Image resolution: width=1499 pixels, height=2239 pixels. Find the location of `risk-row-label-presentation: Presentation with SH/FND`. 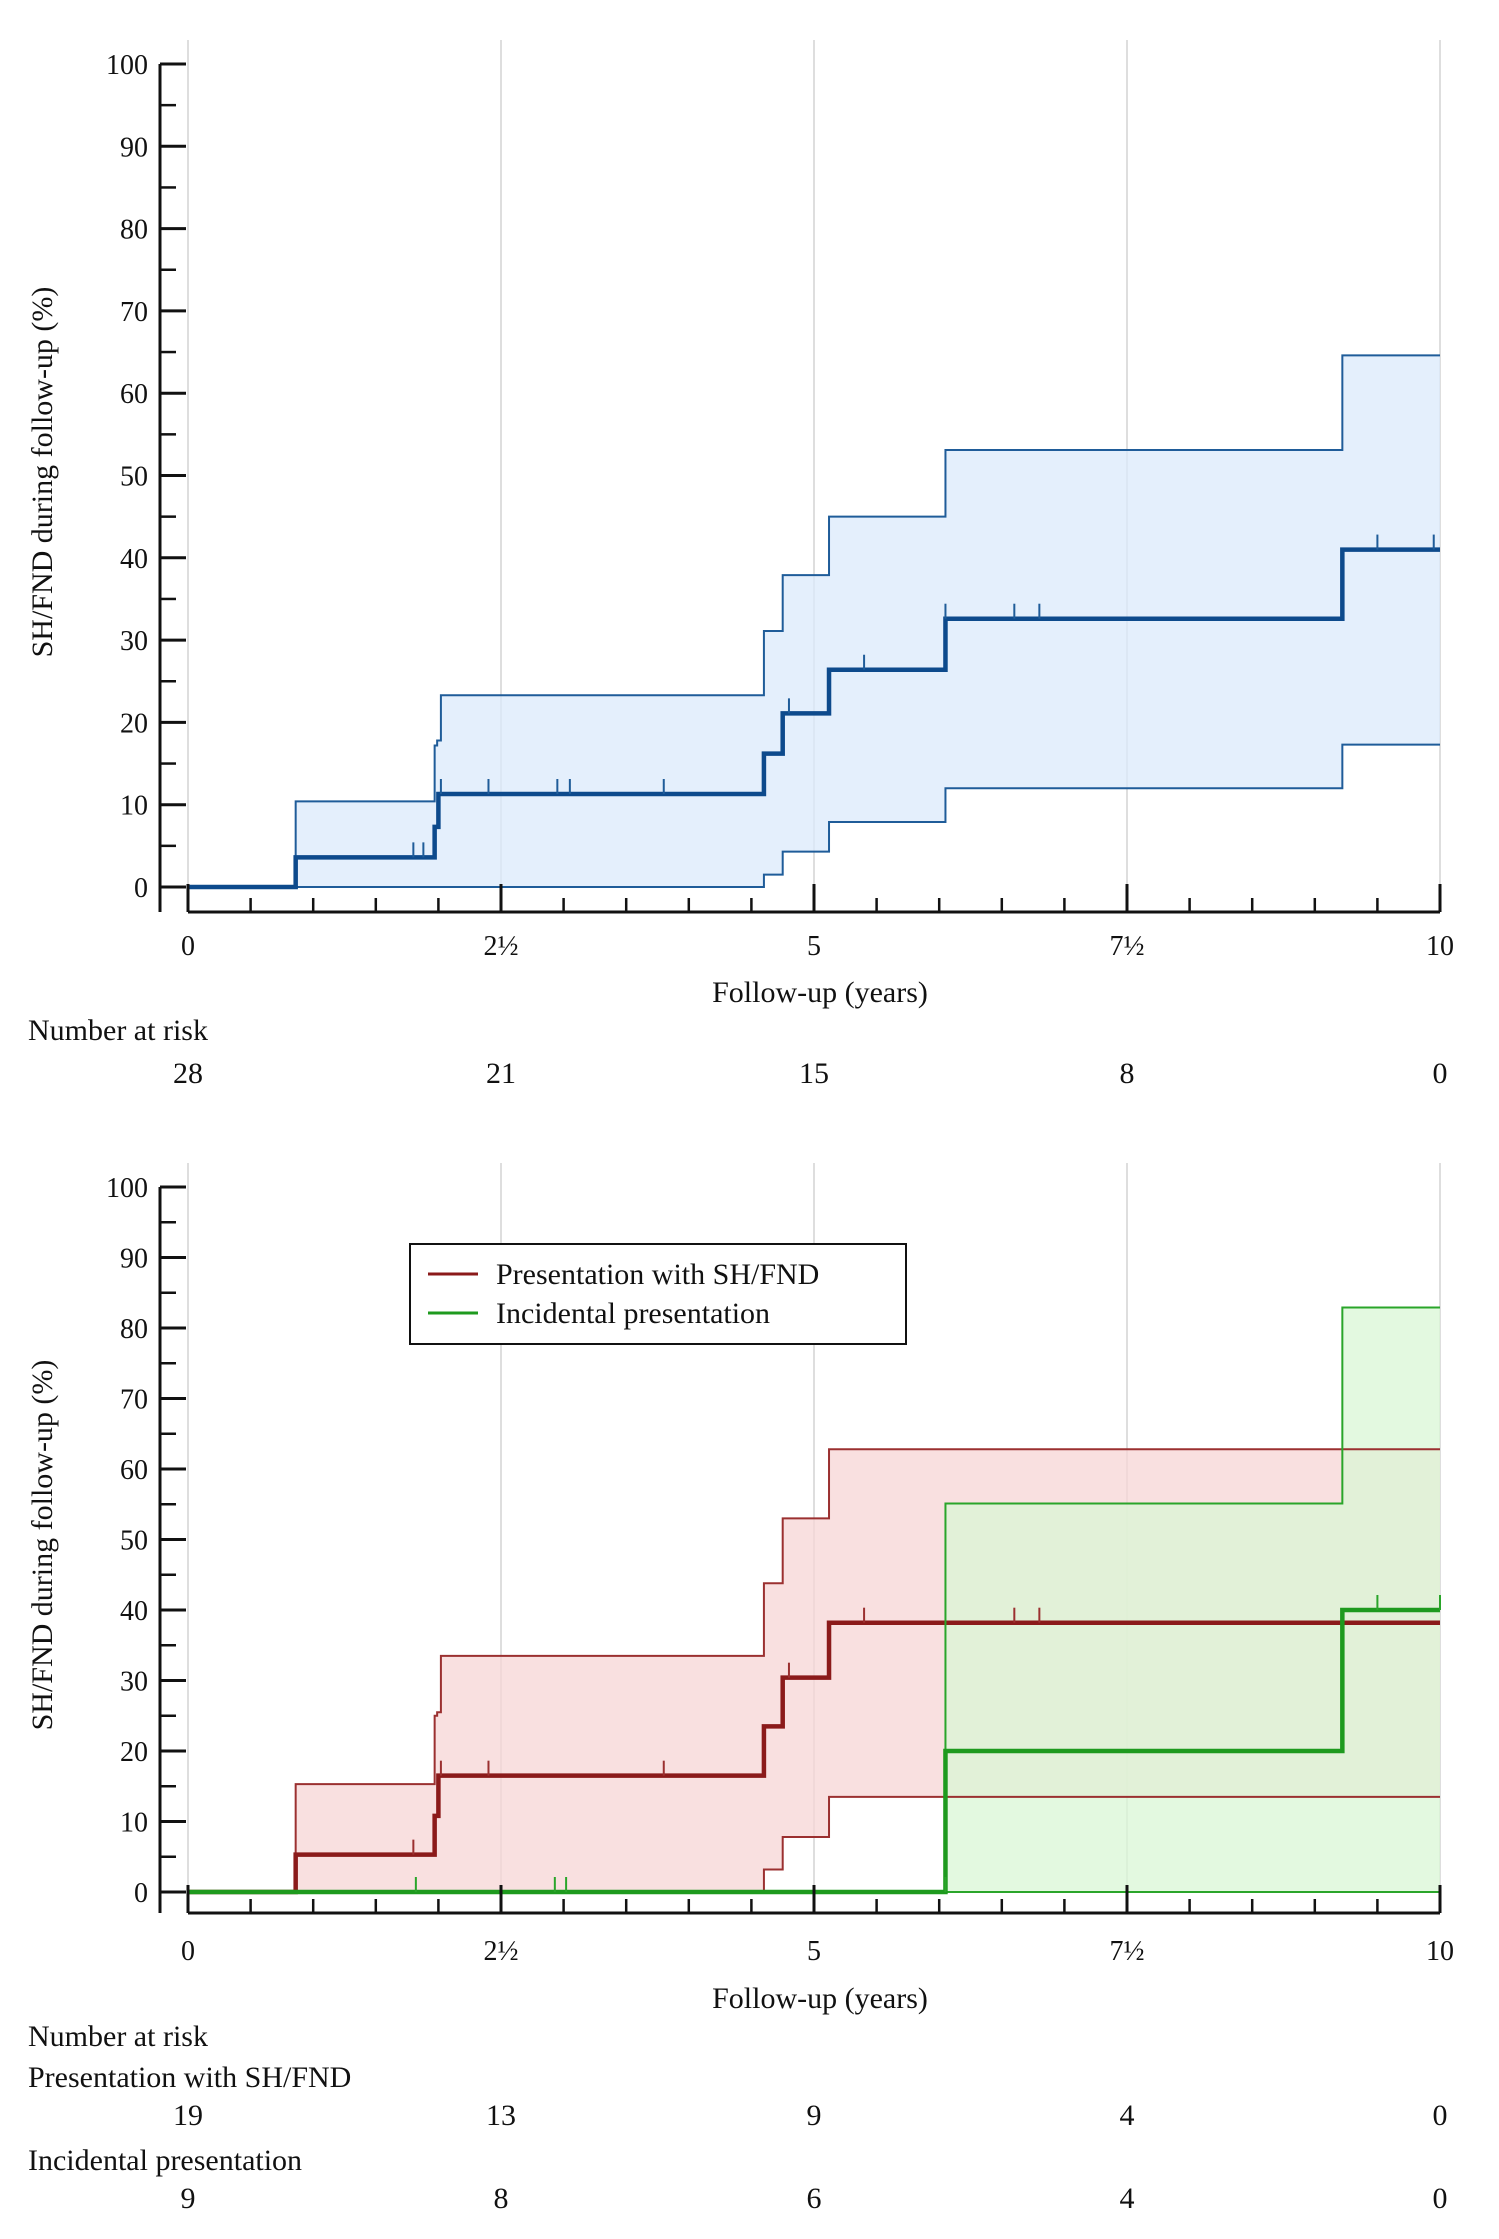

risk-row-label-presentation: Presentation with SH/FND is located at coordinates (189, 2077).